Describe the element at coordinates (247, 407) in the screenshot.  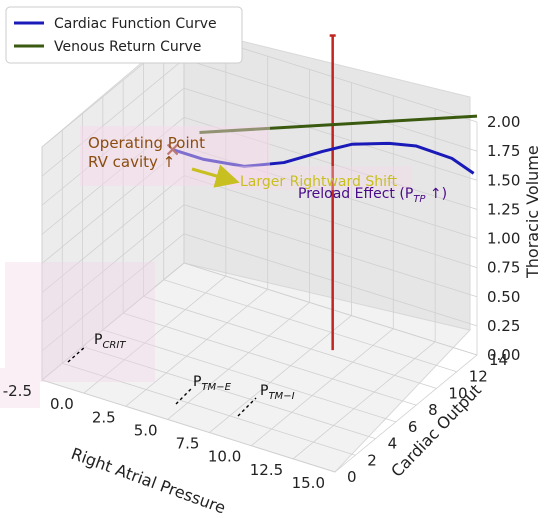
I see `p-tm-i-dashed-line` at that location.